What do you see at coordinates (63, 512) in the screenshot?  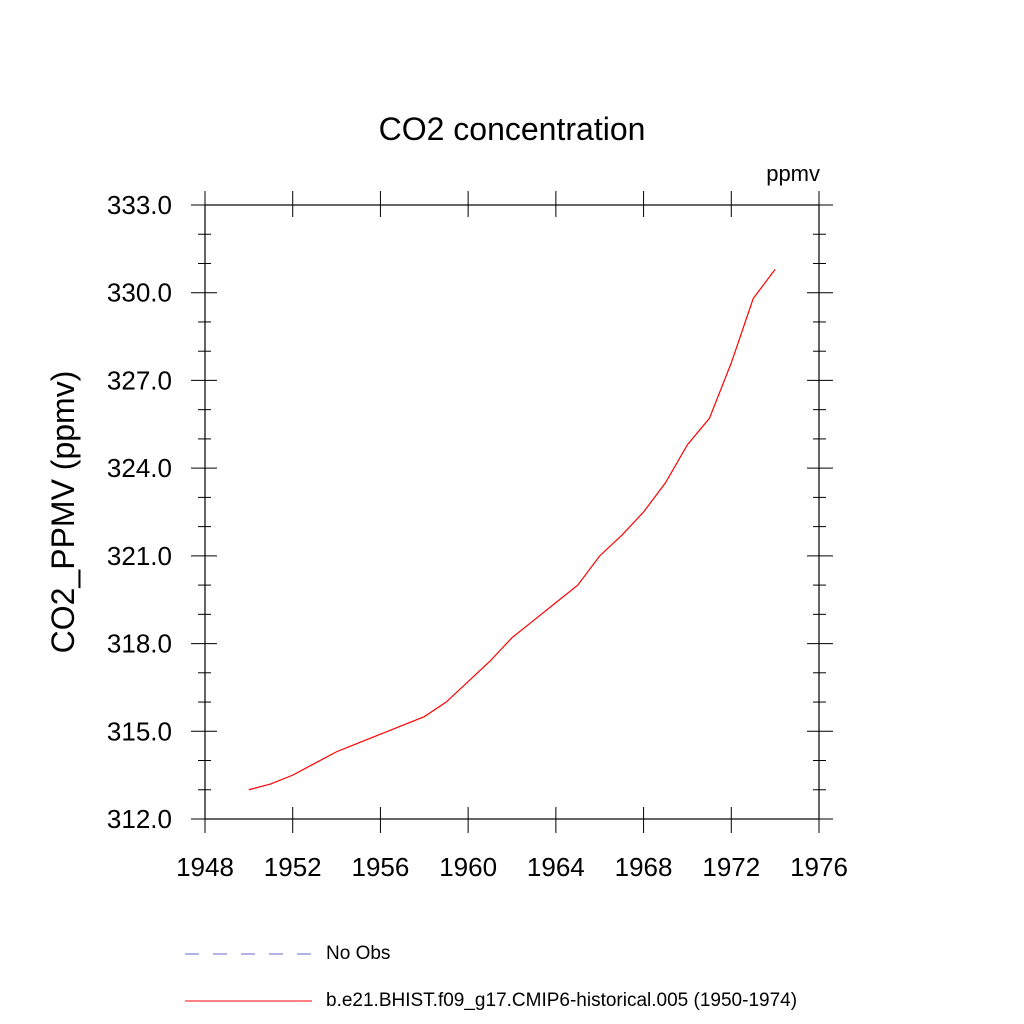 I see `y-axis-label: CO2_PPMV (ppmv)` at bounding box center [63, 512].